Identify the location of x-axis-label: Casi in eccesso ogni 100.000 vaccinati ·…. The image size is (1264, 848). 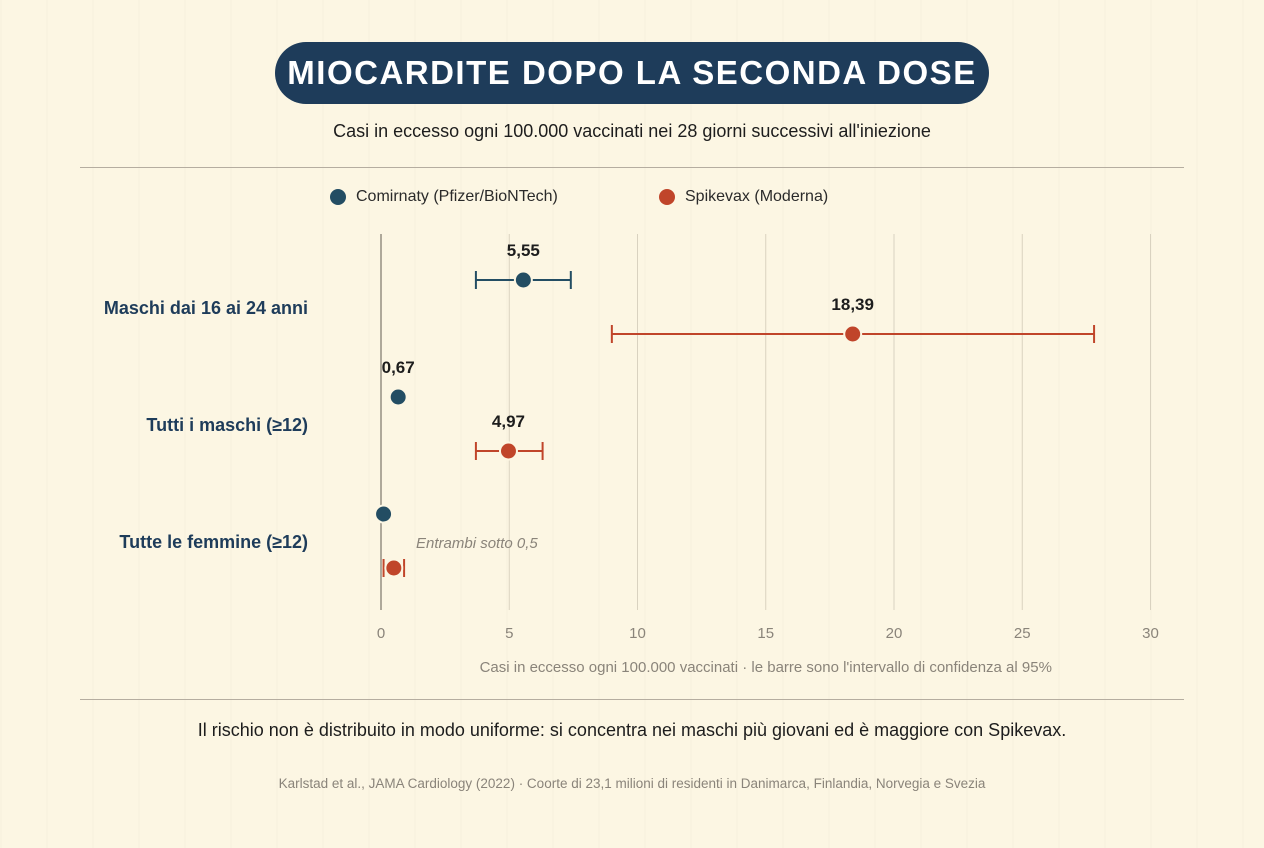
(766, 667).